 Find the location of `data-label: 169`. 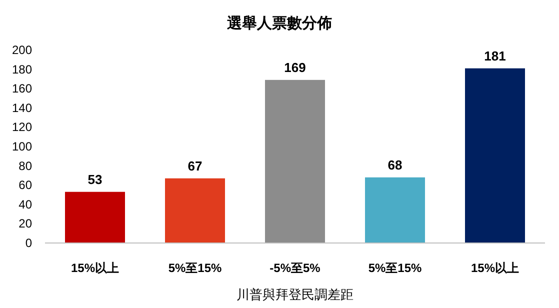

data-label: 169 is located at coordinates (295, 67).